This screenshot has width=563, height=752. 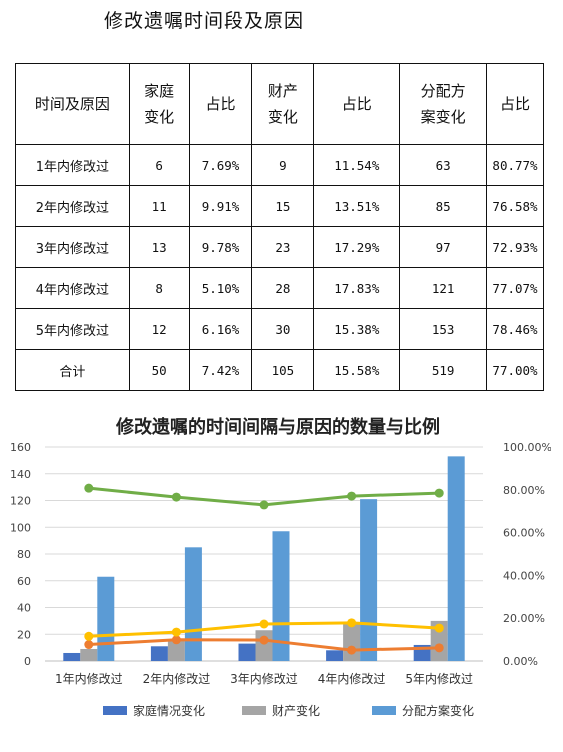 I want to click on y-left-tick-label: 80, so click(x=24, y=554).